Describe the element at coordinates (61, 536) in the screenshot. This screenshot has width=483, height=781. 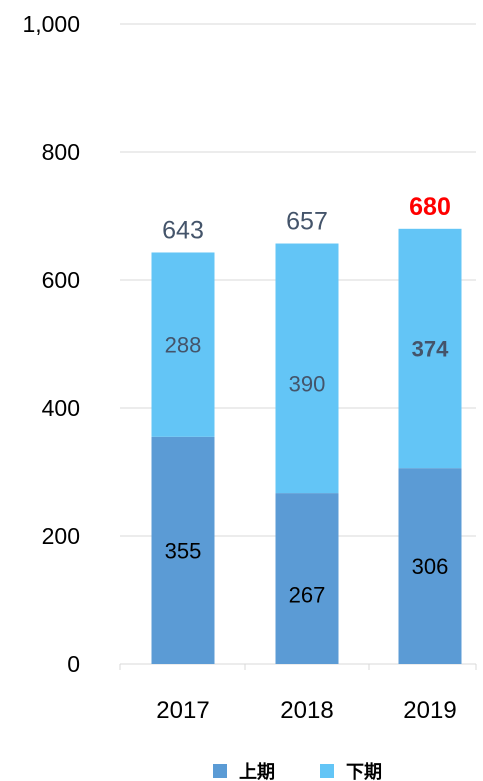
I see `y-tick-label: 200` at that location.